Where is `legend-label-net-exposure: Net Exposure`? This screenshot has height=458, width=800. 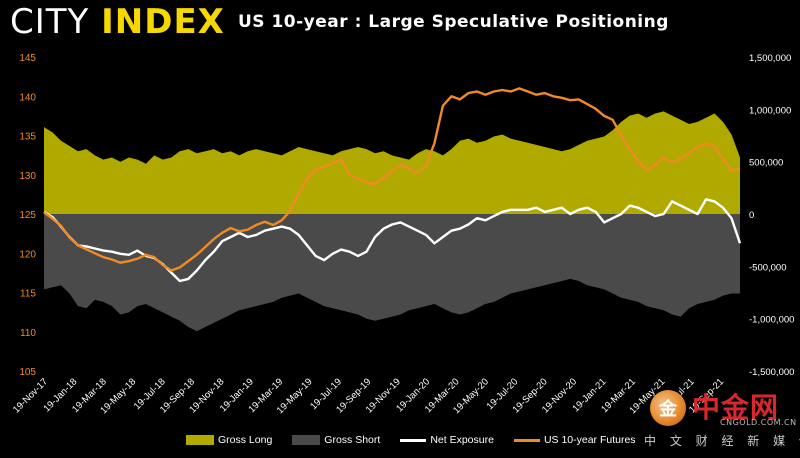
legend-label-net-exposure: Net Exposure is located at coordinates (462, 440).